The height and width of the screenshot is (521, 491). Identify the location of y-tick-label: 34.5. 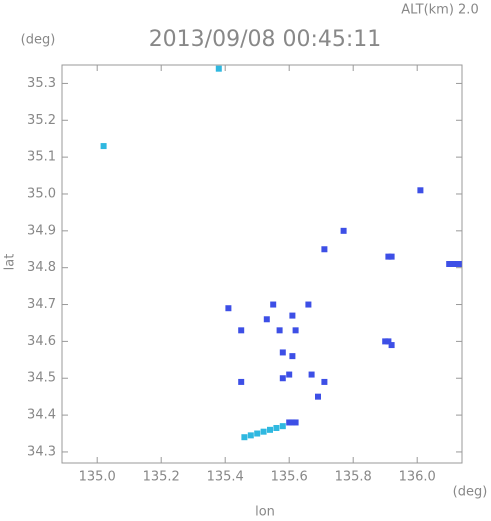
(41, 378).